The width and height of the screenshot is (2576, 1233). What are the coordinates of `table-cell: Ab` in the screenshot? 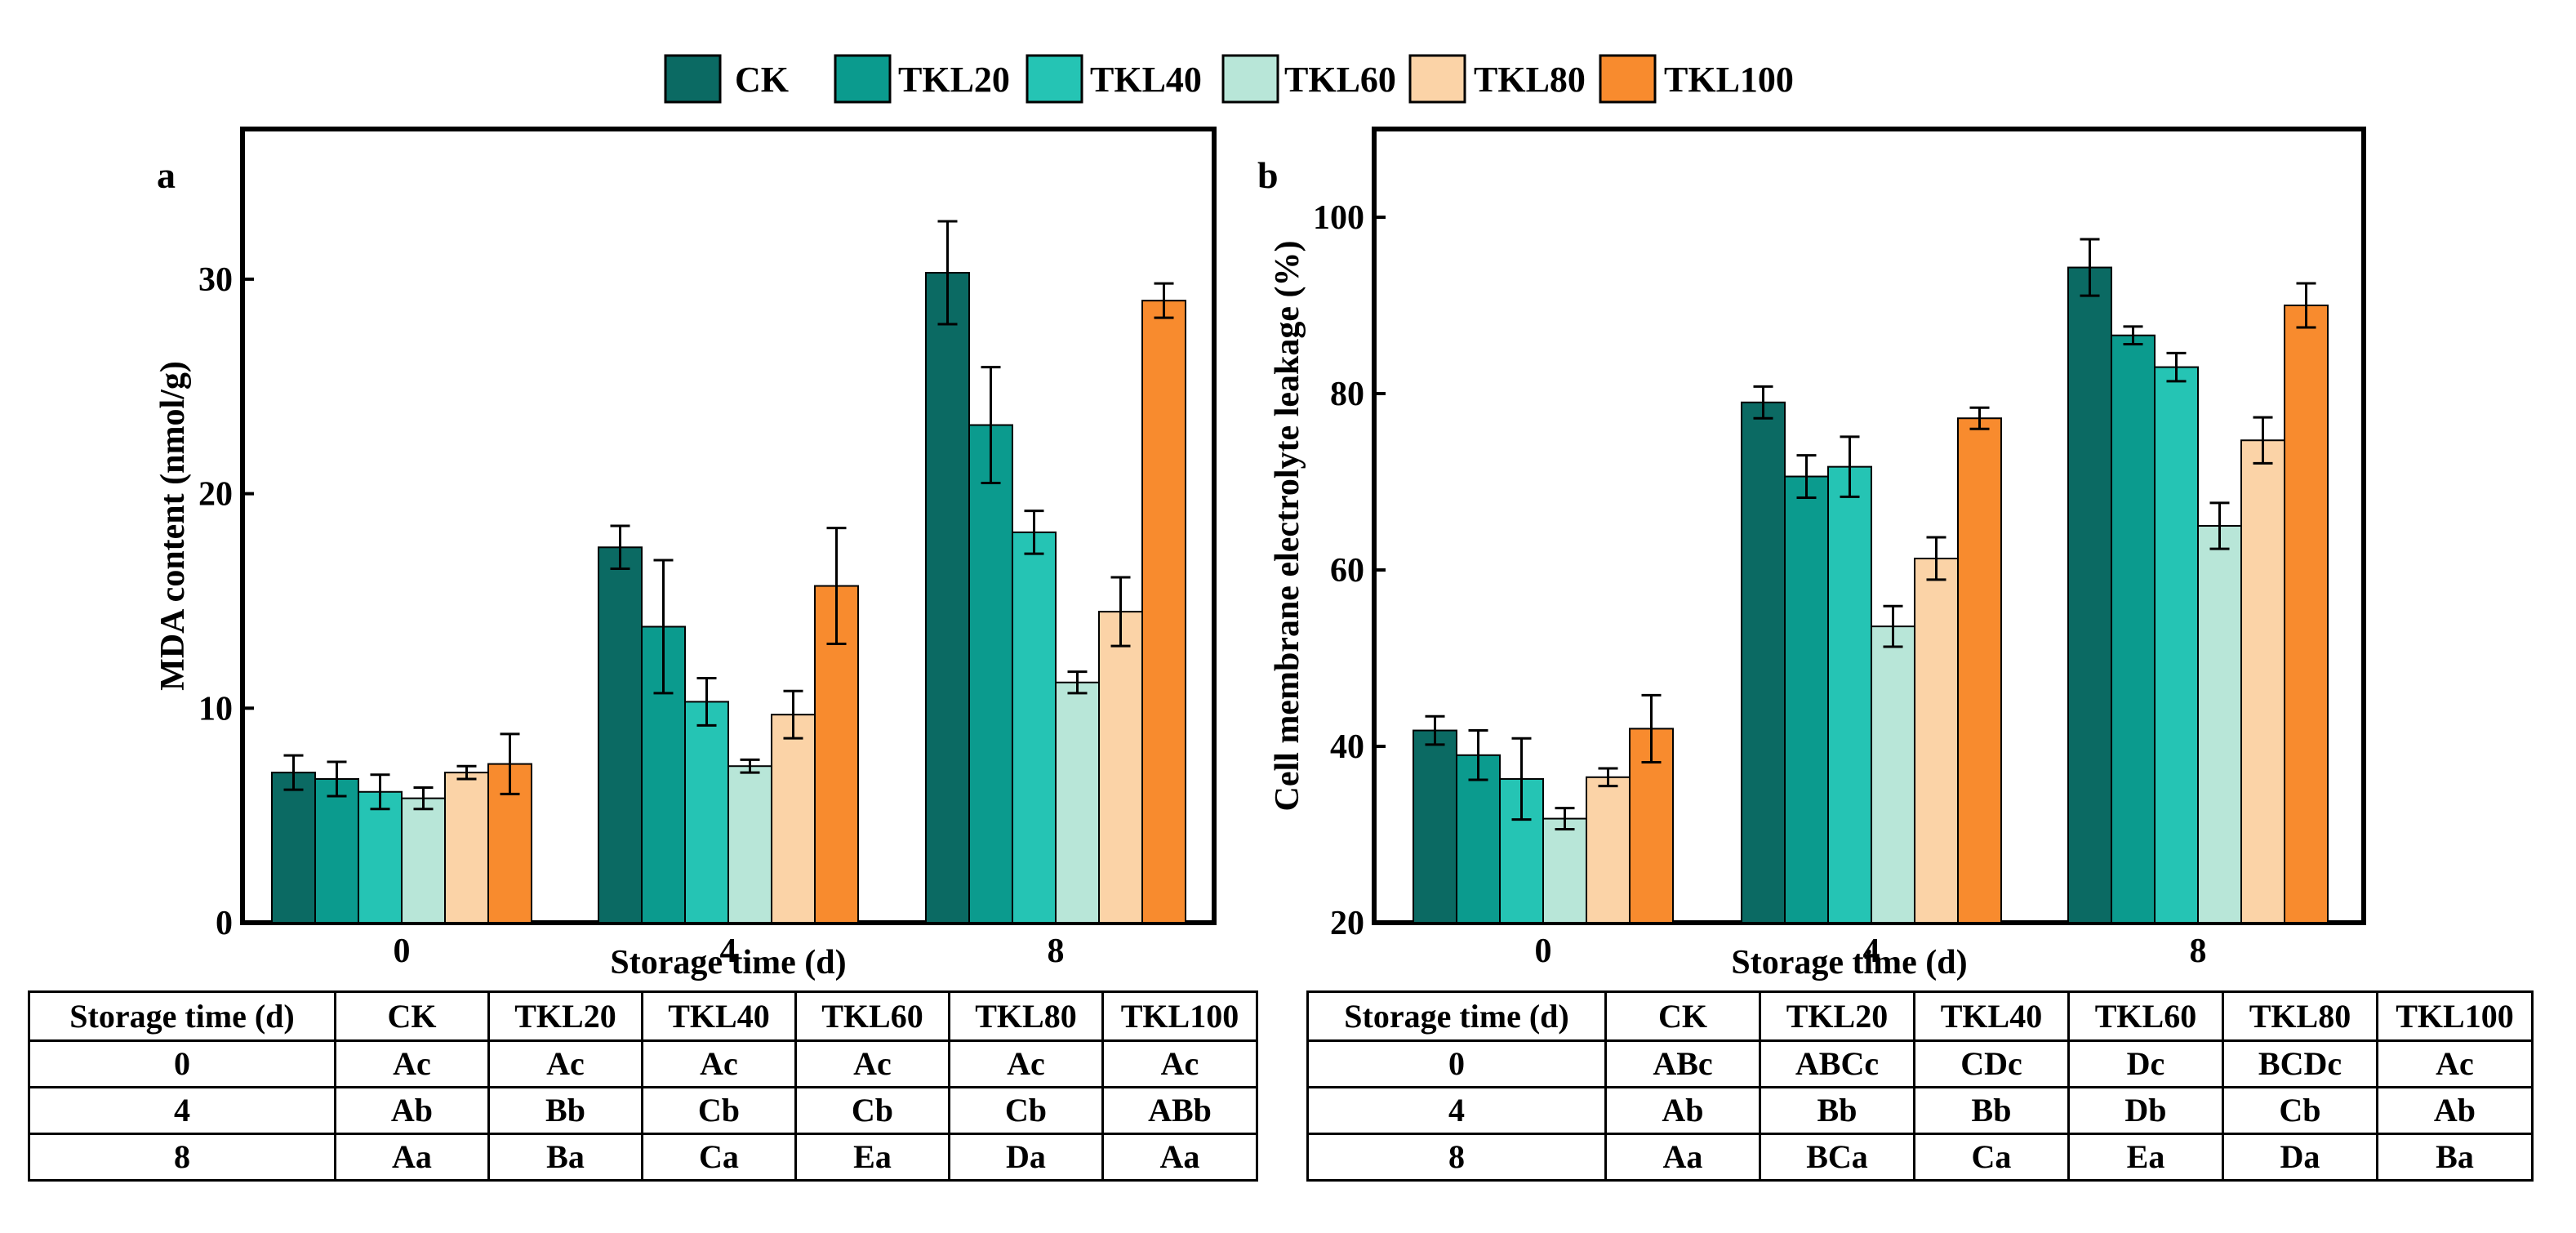 It's located at (412, 1110).